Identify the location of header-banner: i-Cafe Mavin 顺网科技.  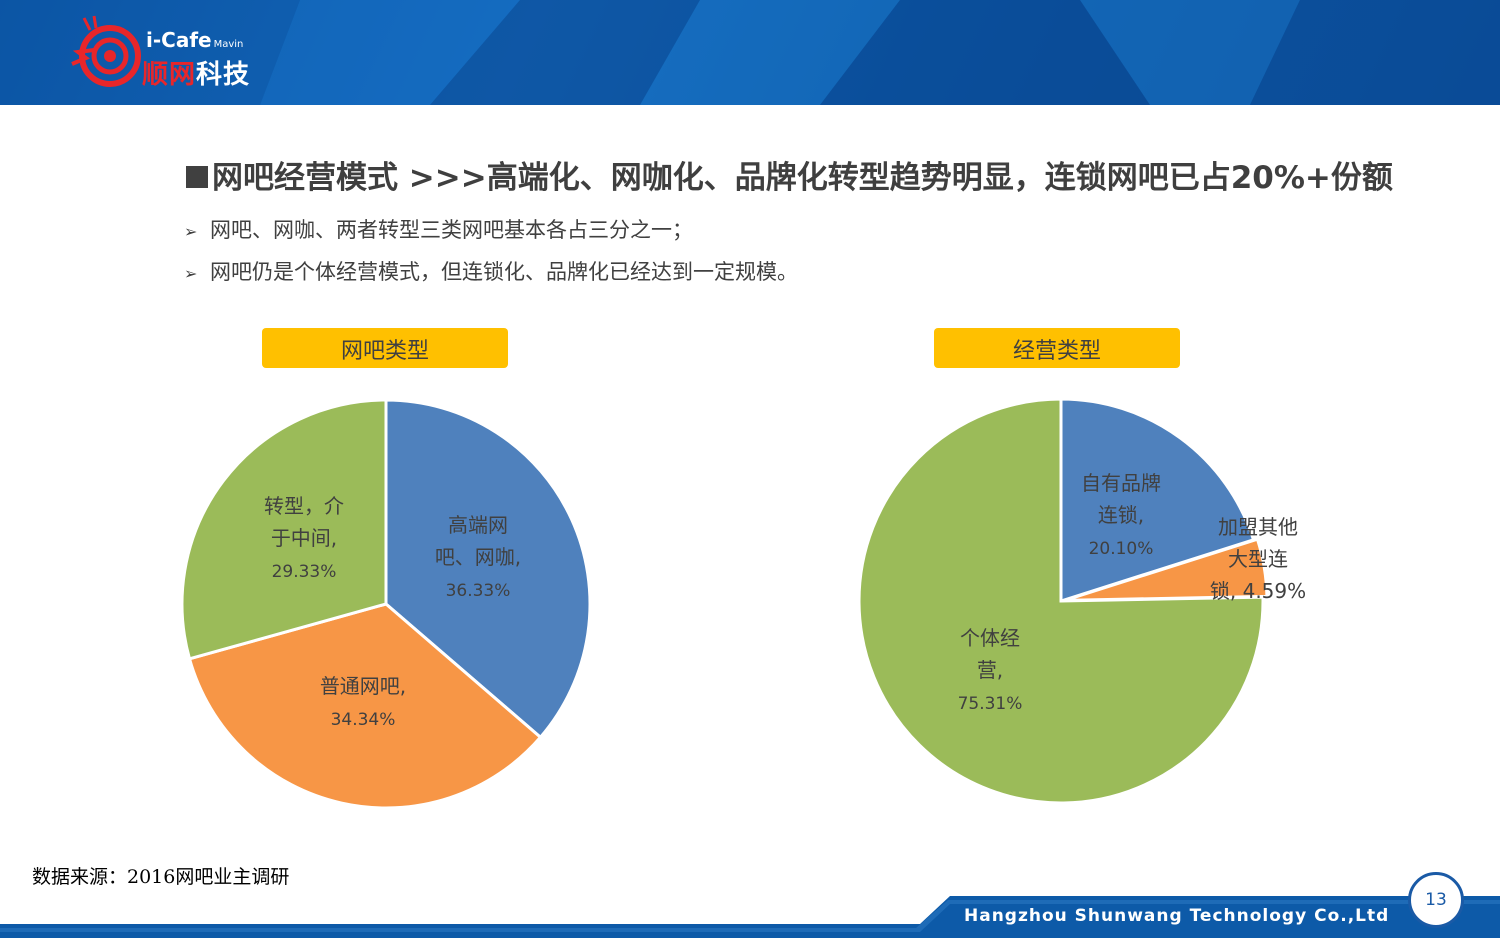
(750, 52).